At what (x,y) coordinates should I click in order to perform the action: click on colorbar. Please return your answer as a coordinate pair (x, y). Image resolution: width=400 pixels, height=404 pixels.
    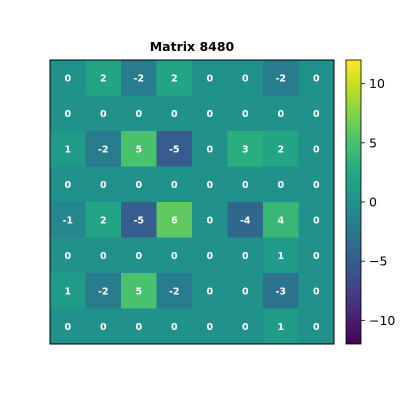
    Looking at the image, I should click on (353, 202).